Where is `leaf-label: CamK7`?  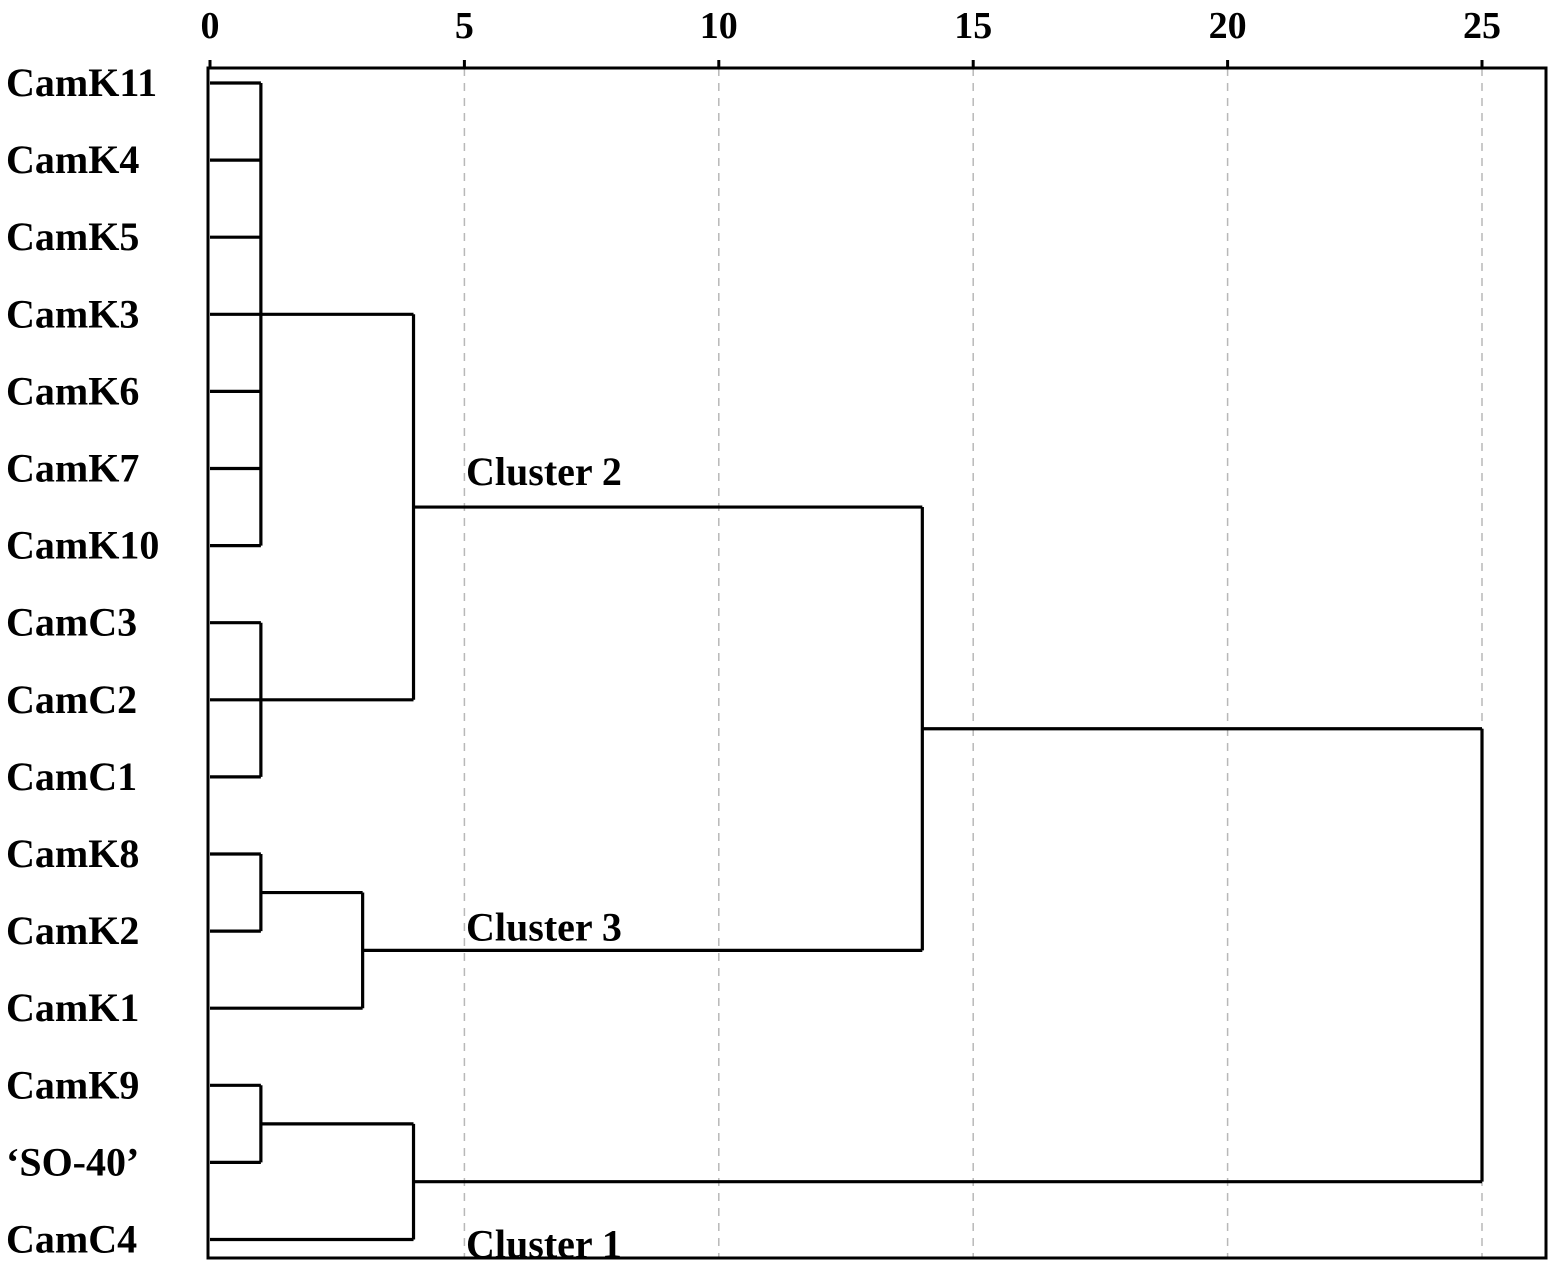 leaf-label: CamK7 is located at coordinates (72, 468).